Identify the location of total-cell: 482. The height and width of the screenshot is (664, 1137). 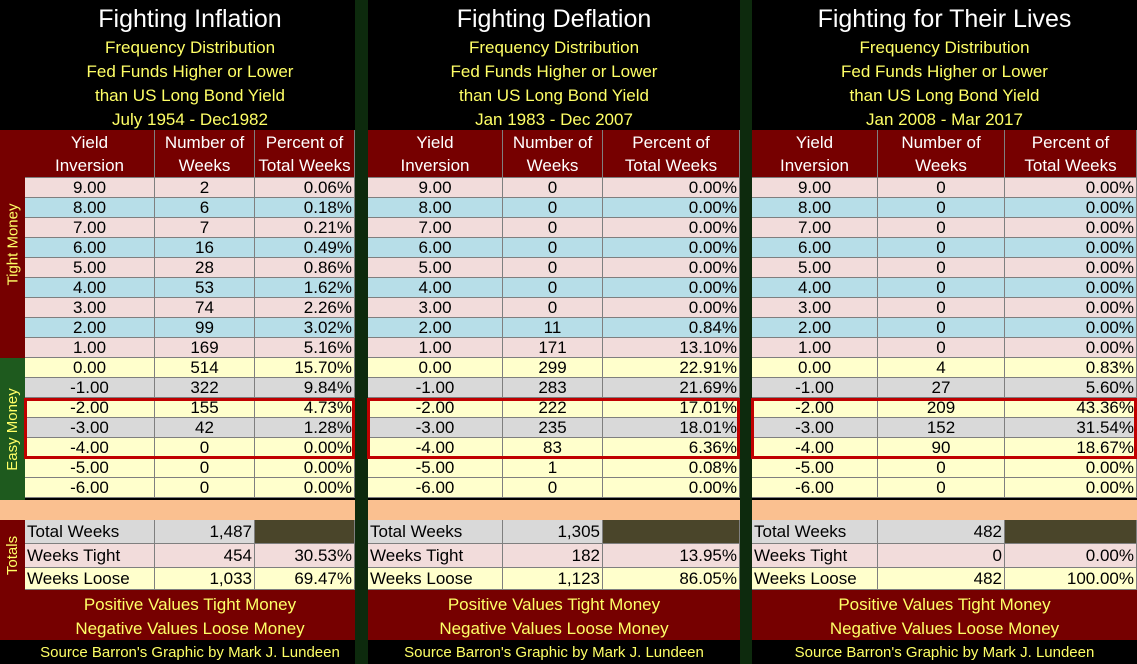
(941, 579).